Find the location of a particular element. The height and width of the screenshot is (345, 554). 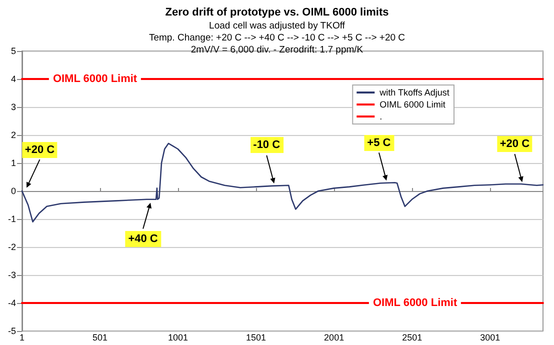

x-tick-label: 1001 is located at coordinates (178, 337).